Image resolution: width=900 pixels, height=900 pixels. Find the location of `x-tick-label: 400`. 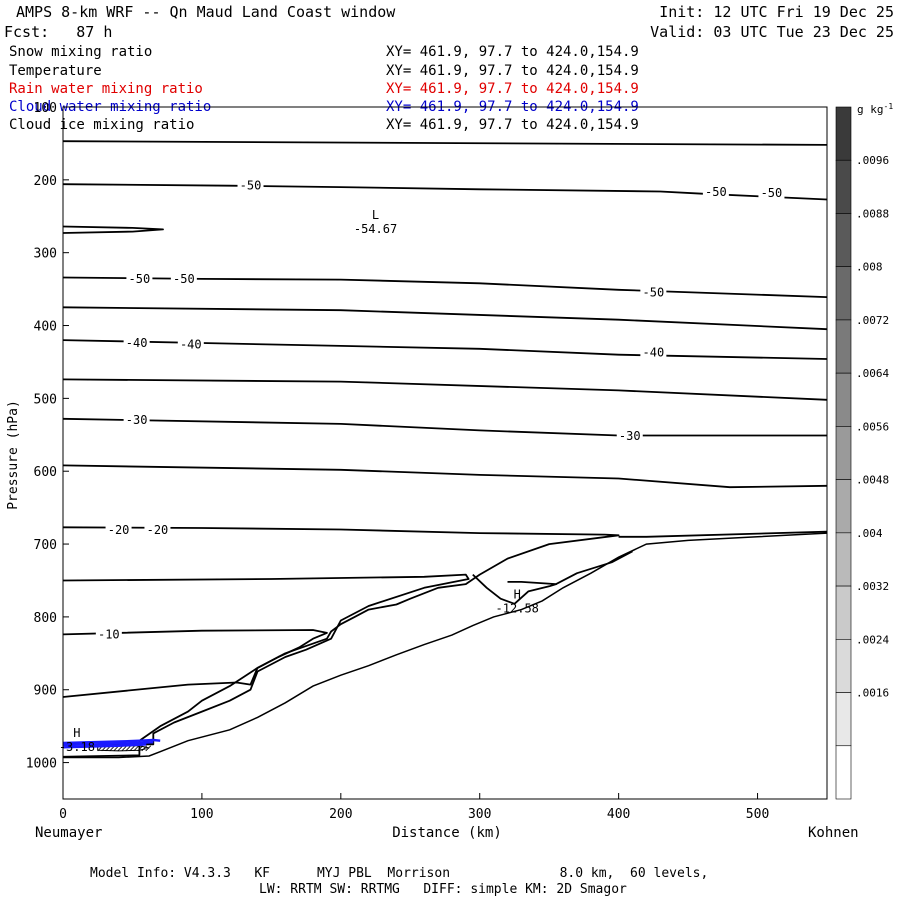

x-tick-label: 400 is located at coordinates (618, 814).